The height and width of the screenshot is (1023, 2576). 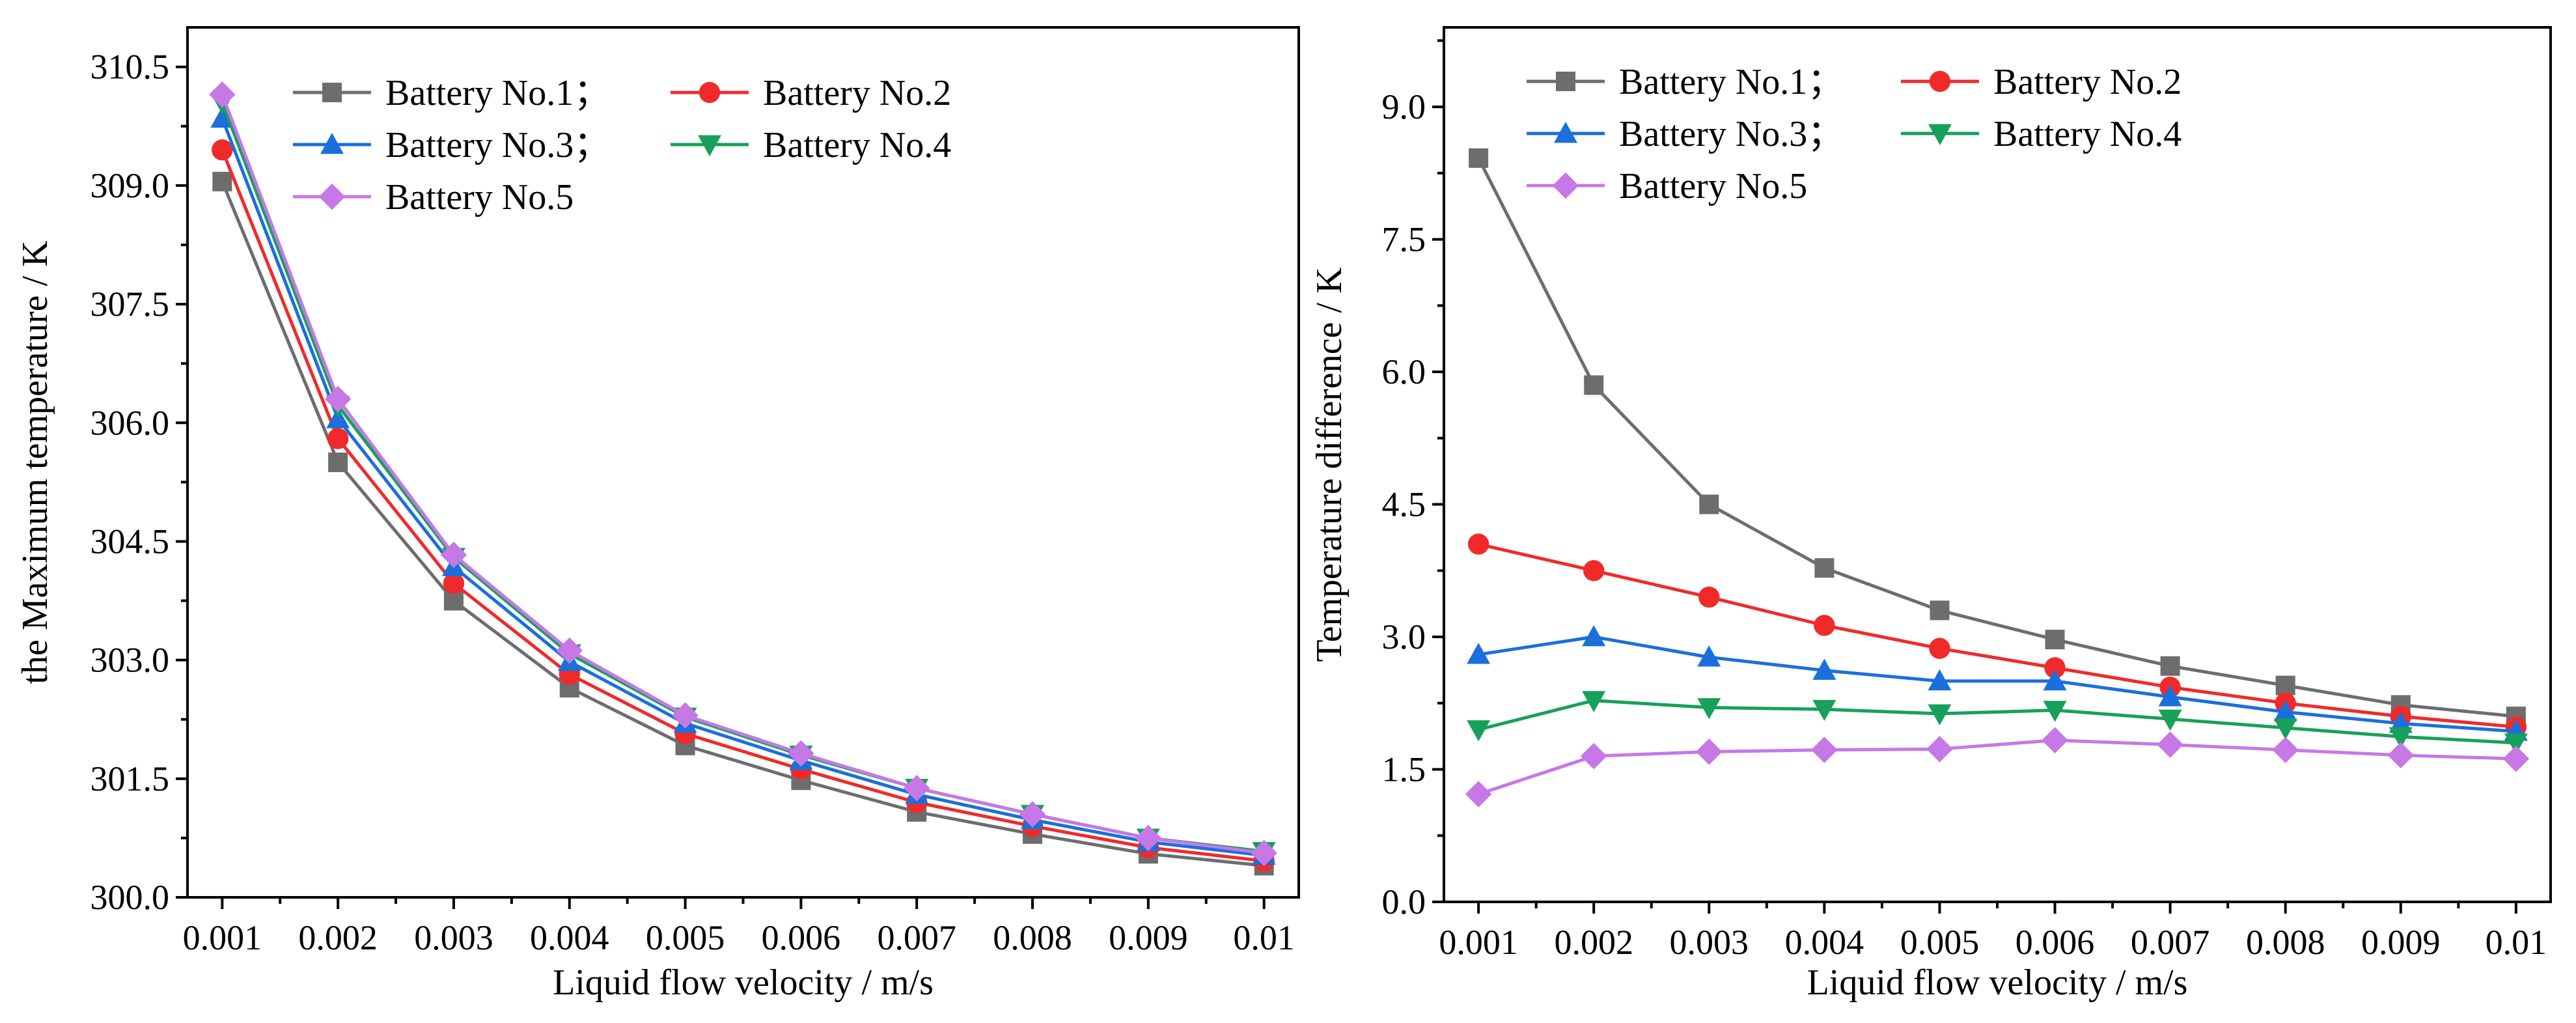 What do you see at coordinates (222, 938) in the screenshot?
I see `x-tick-label: 0.001` at bounding box center [222, 938].